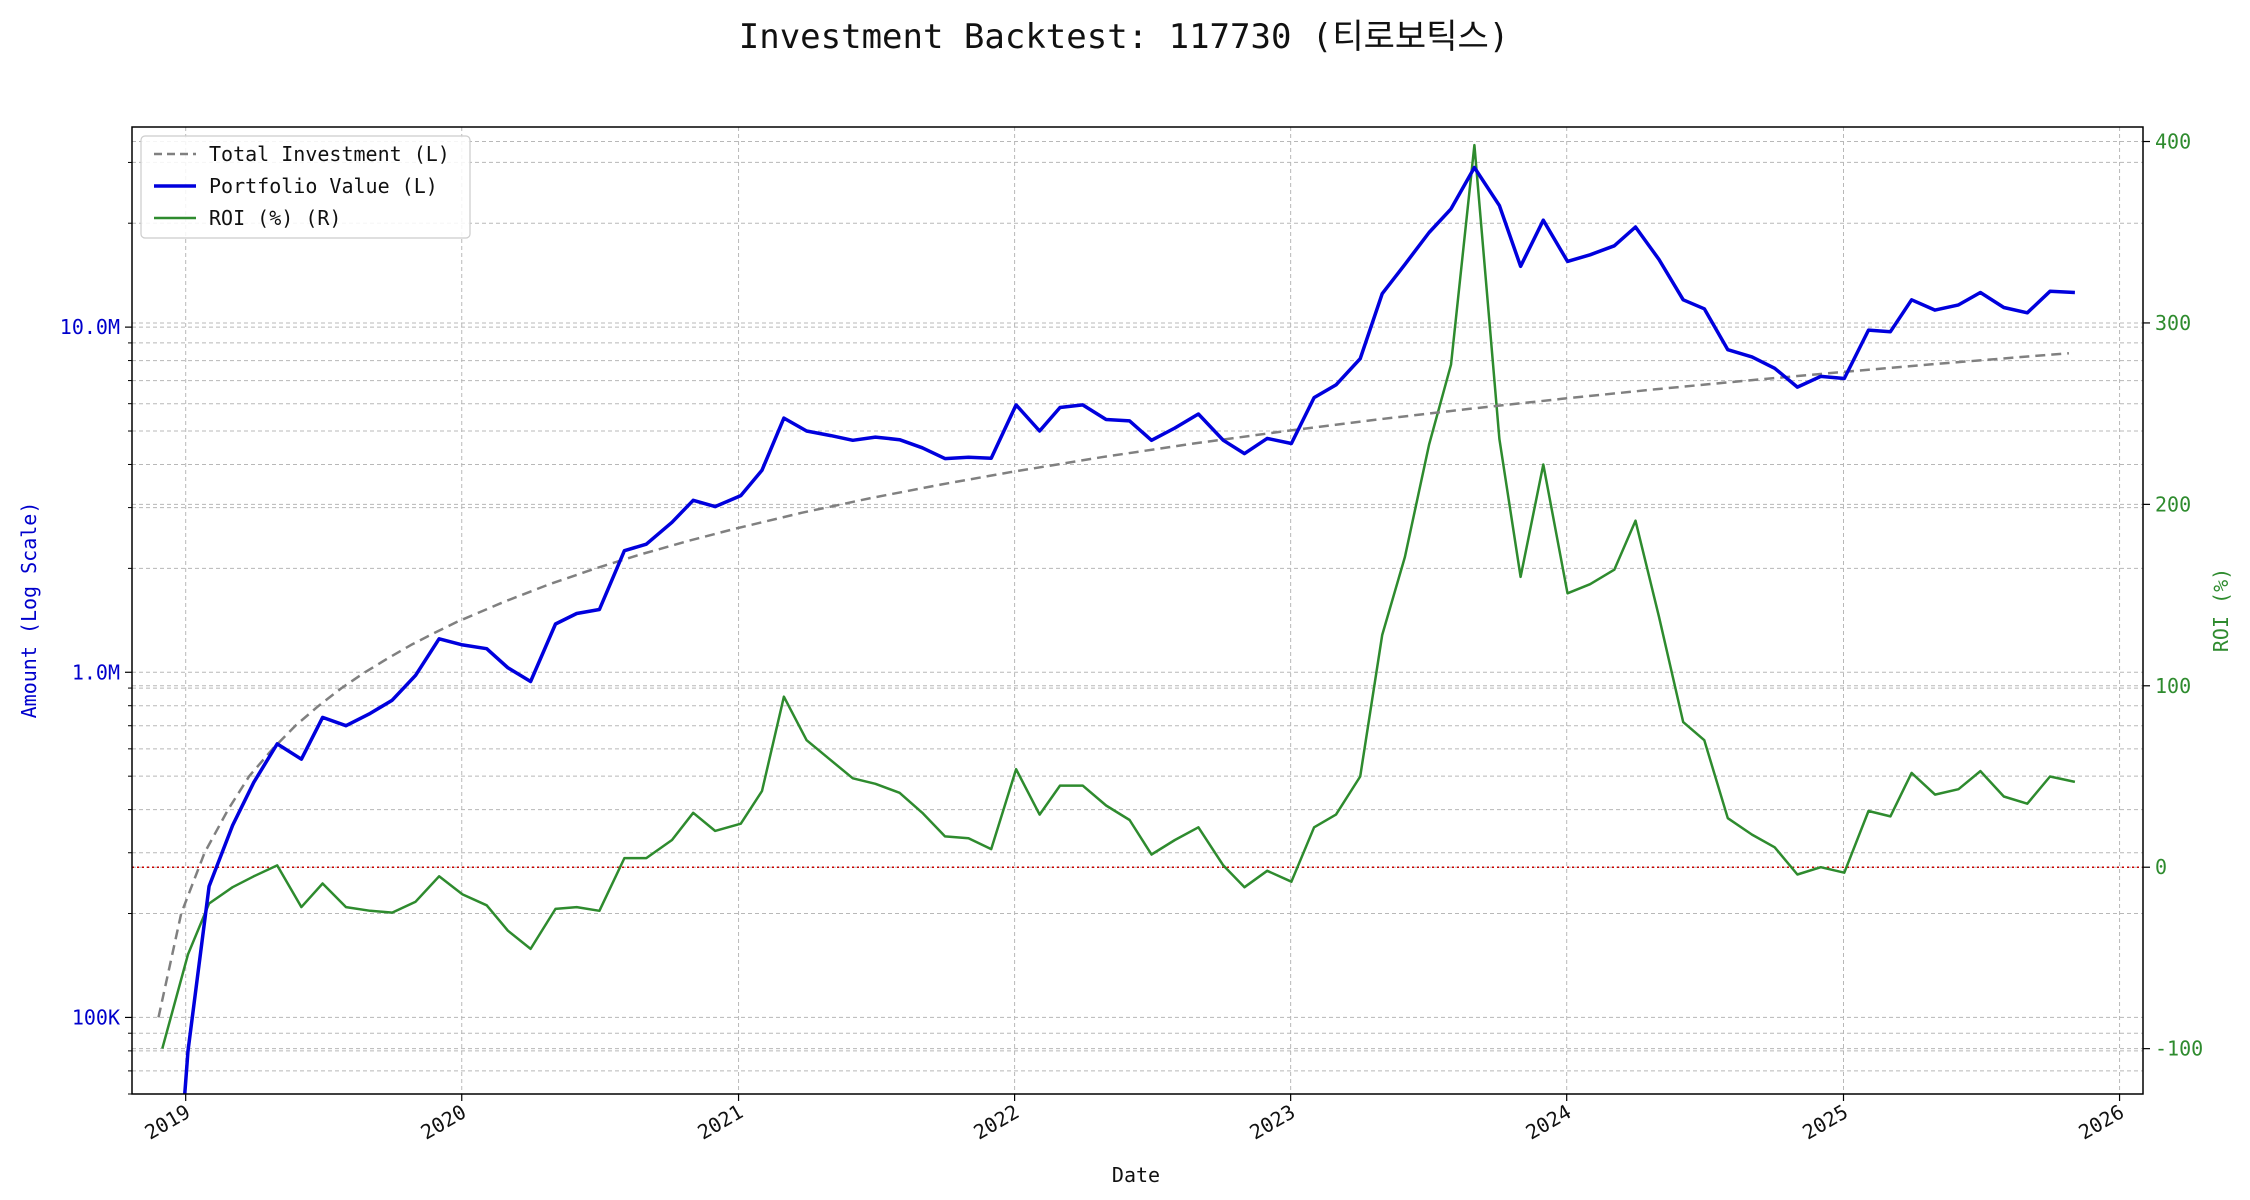  What do you see at coordinates (2173, 323) in the screenshot?
I see `right-y-tick-label: 300` at bounding box center [2173, 323].